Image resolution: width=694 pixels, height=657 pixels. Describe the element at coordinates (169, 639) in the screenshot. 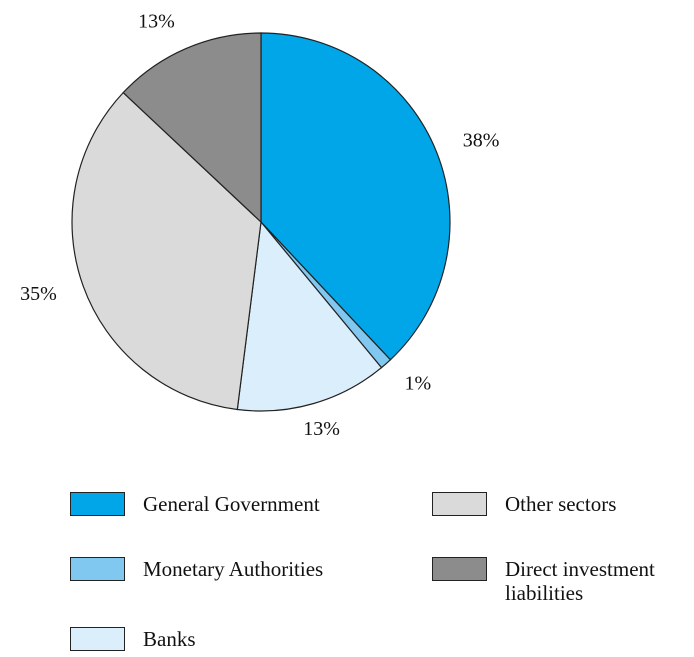

I see `legend-label: Banks` at that location.